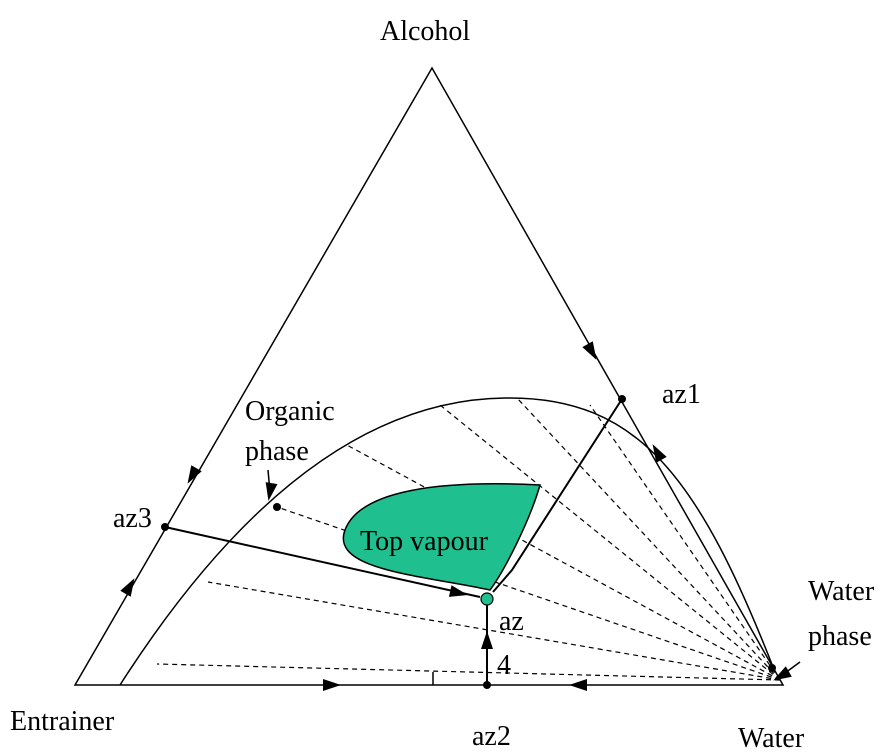 The width and height of the screenshot is (895, 754). What do you see at coordinates (841, 591) in the screenshot?
I see `phase-label: Water` at bounding box center [841, 591].